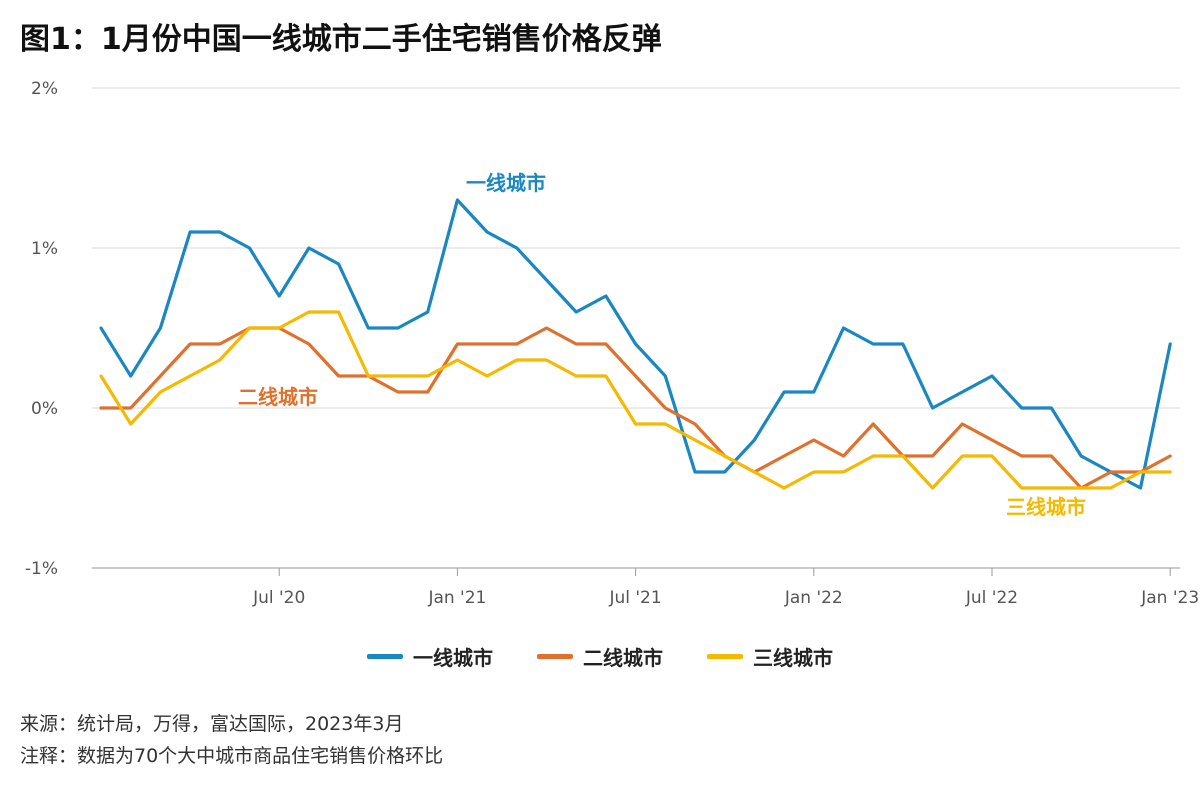 This screenshot has width=1200, height=800. Describe the element at coordinates (41, 569) in the screenshot. I see `y-tick-label: -1%` at that location.